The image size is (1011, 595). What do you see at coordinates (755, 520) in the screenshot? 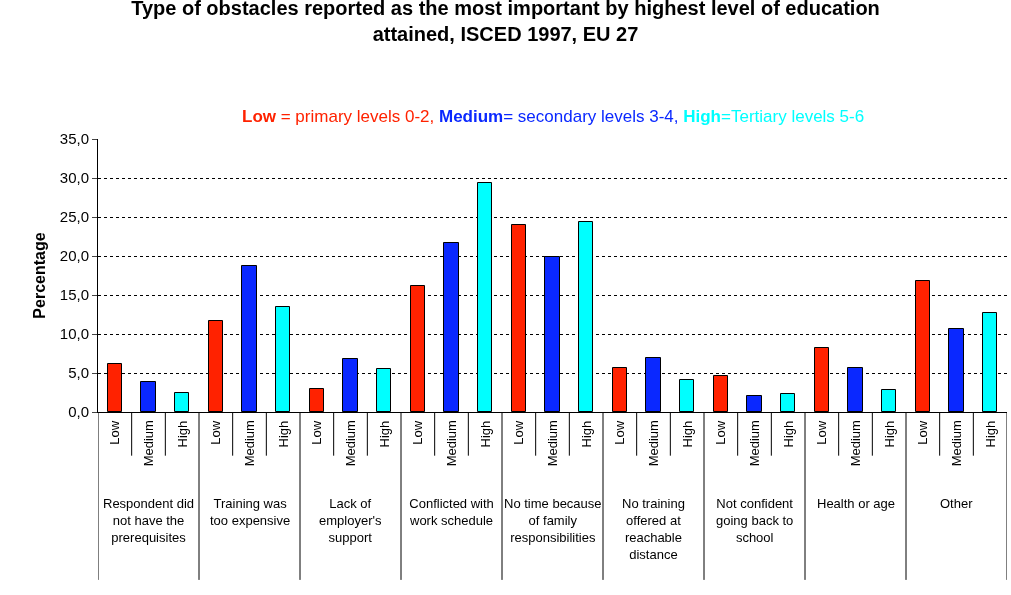
I see `x-tick-label: Not confident going back to school` at bounding box center [755, 520].